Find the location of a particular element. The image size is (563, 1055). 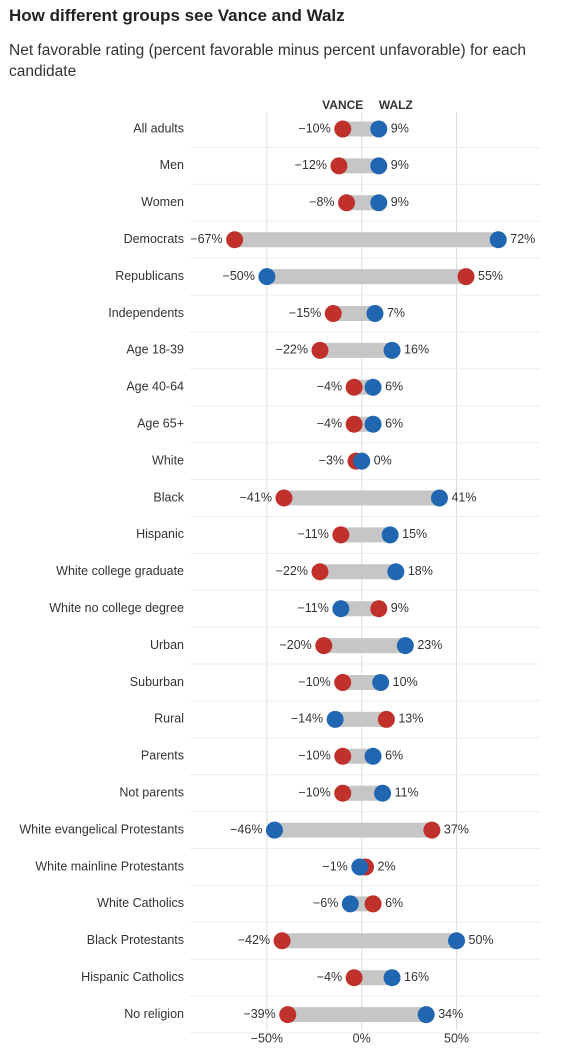

y-tick-label: Hispanic Catholics is located at coordinates (132, 977).